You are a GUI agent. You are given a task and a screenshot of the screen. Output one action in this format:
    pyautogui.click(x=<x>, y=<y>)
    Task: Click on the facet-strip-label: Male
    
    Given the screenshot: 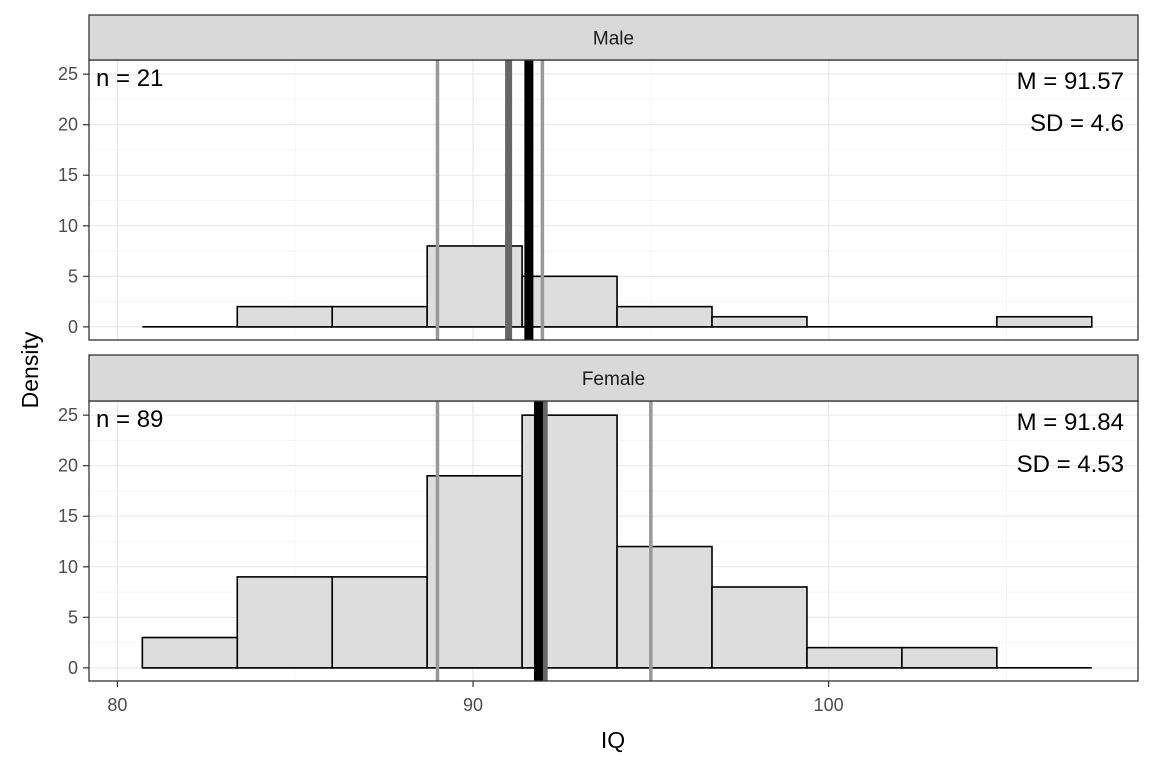 What is the action you would take?
    pyautogui.click(x=613, y=39)
    